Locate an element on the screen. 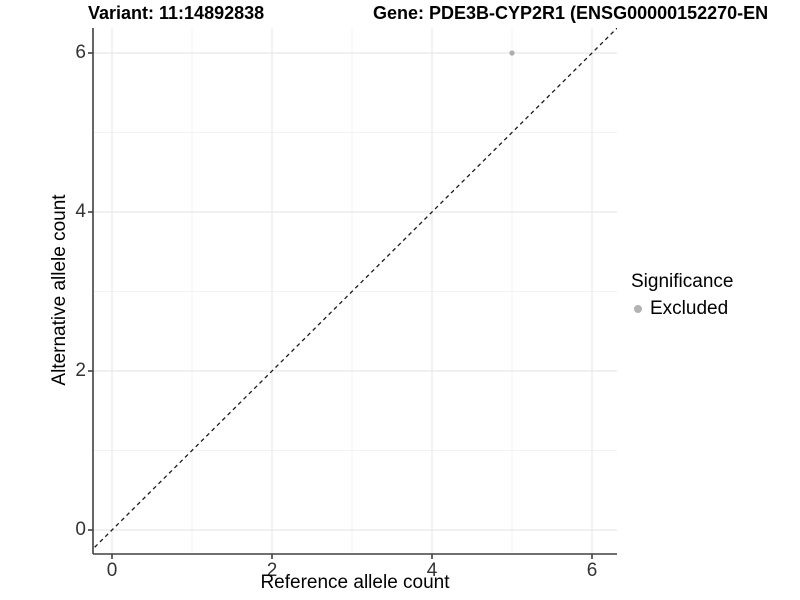 This screenshot has height=600, width=800. plot-title-variant: Variant: 11:14892838 is located at coordinates (176, 13).